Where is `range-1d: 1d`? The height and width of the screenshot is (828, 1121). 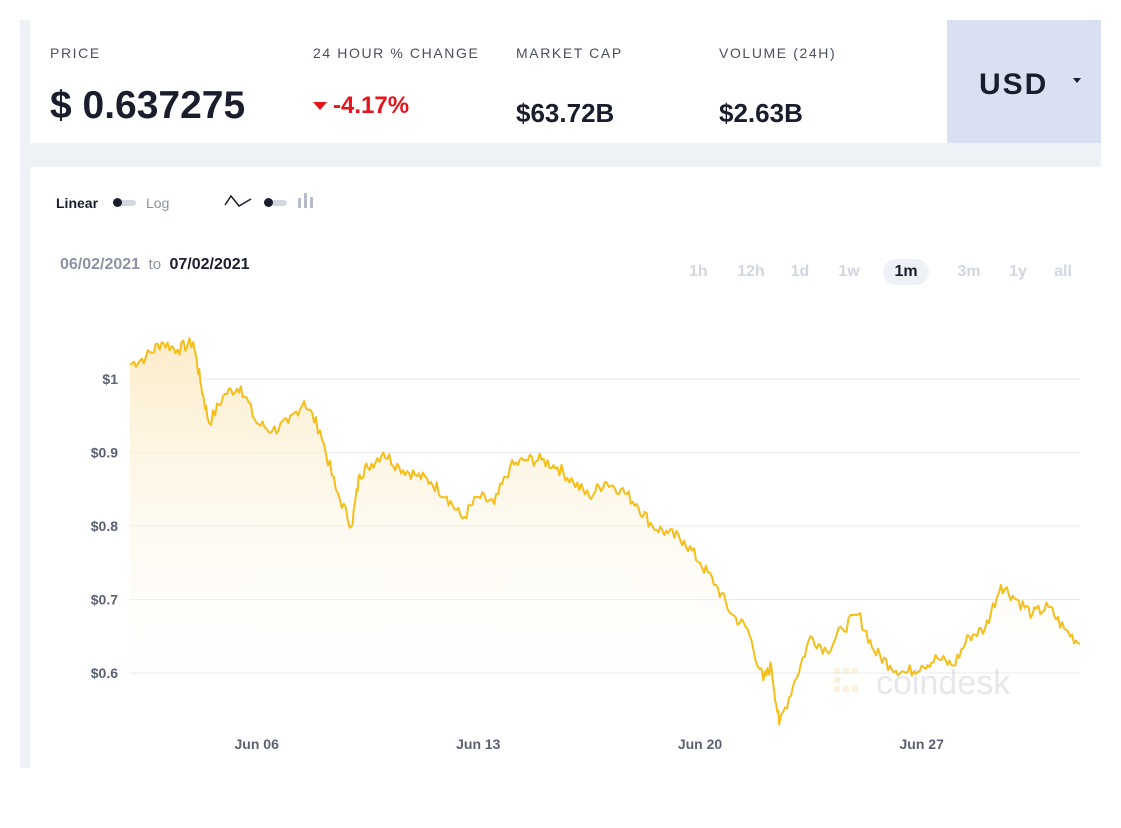 range-1d: 1d is located at coordinates (800, 271).